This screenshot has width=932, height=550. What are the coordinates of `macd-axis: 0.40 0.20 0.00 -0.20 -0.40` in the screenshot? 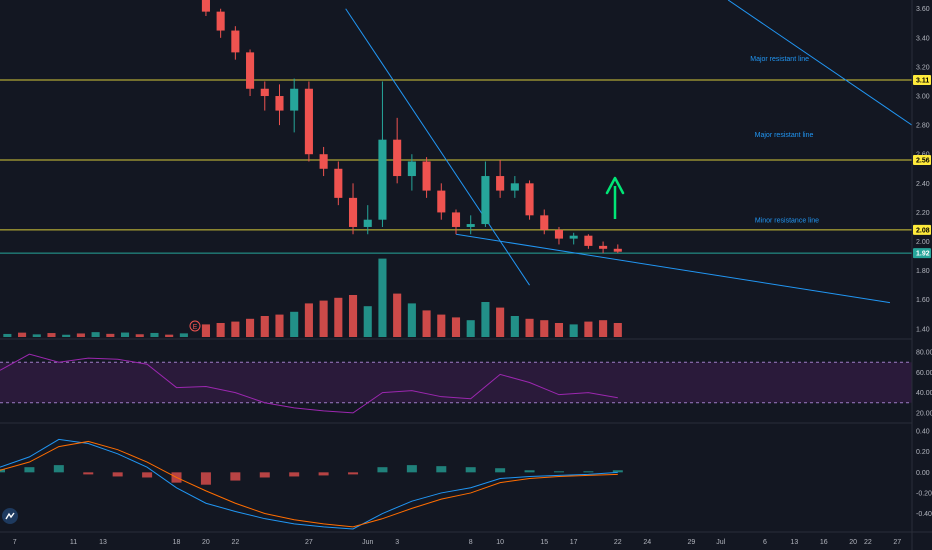 It's located at (924, 473).